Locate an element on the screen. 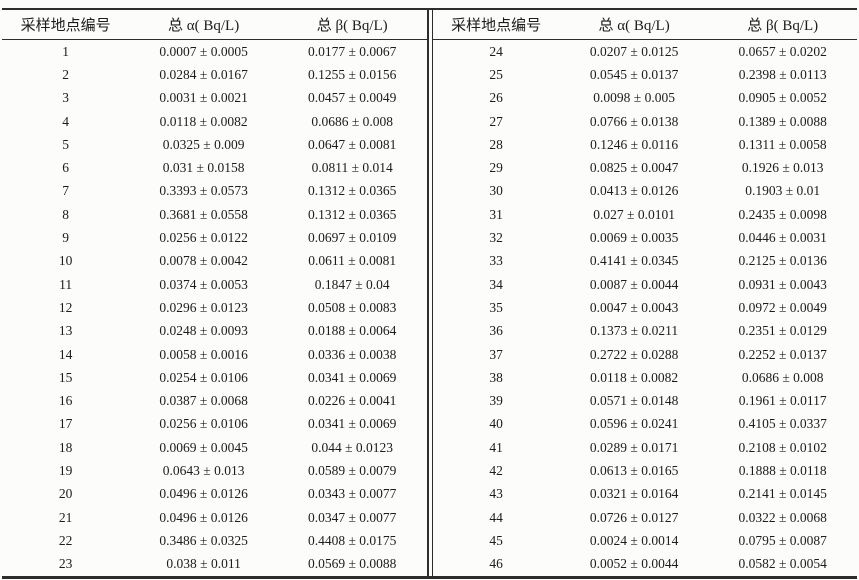  cell-site-id: 20 is located at coordinates (65, 494).